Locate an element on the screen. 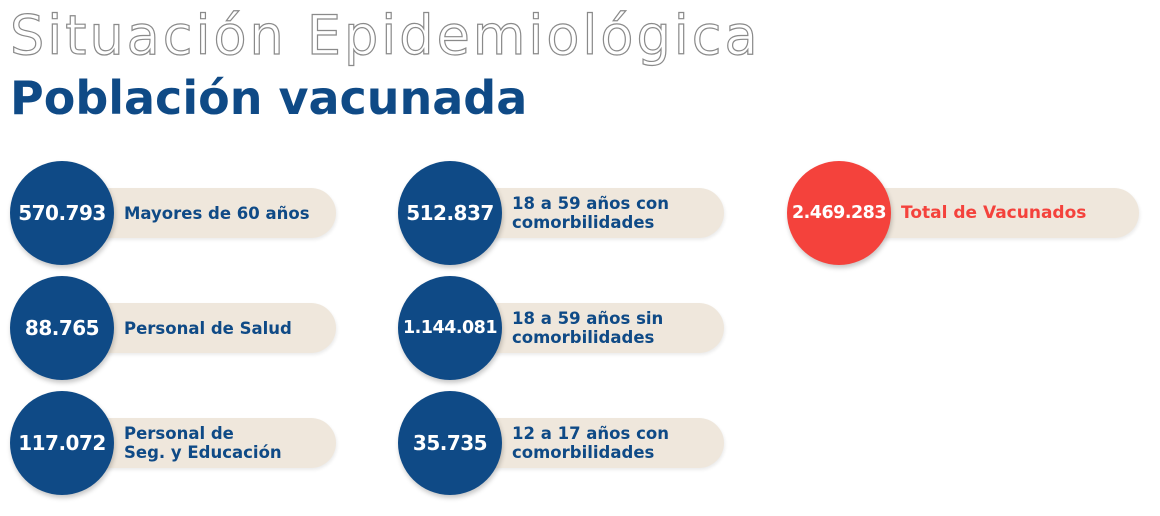 The width and height of the screenshot is (1160, 516). stat-label-pill: 18 a 59 años sin comorbilidades is located at coordinates (593, 328).